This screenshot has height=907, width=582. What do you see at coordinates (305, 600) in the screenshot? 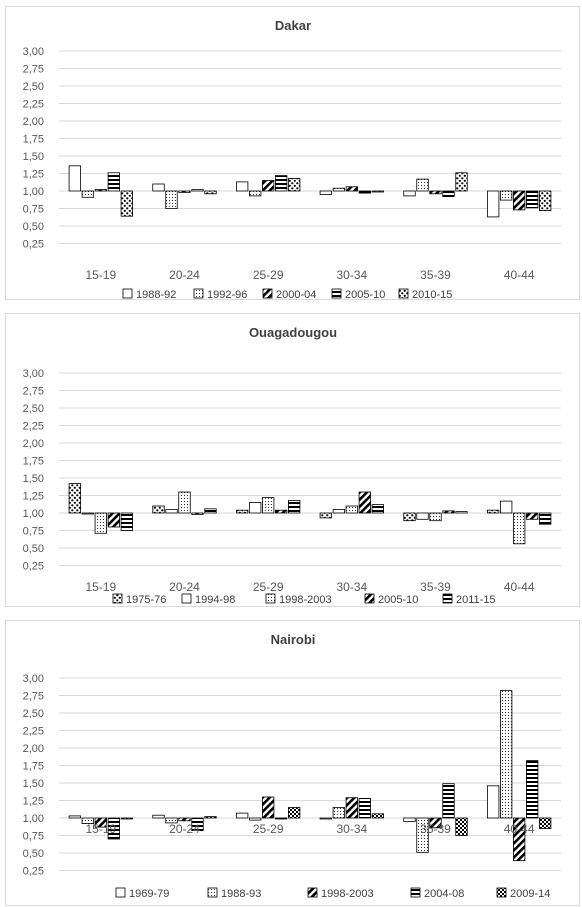
I see `legend-label-1998-2003: 1998-2003` at bounding box center [305, 600].